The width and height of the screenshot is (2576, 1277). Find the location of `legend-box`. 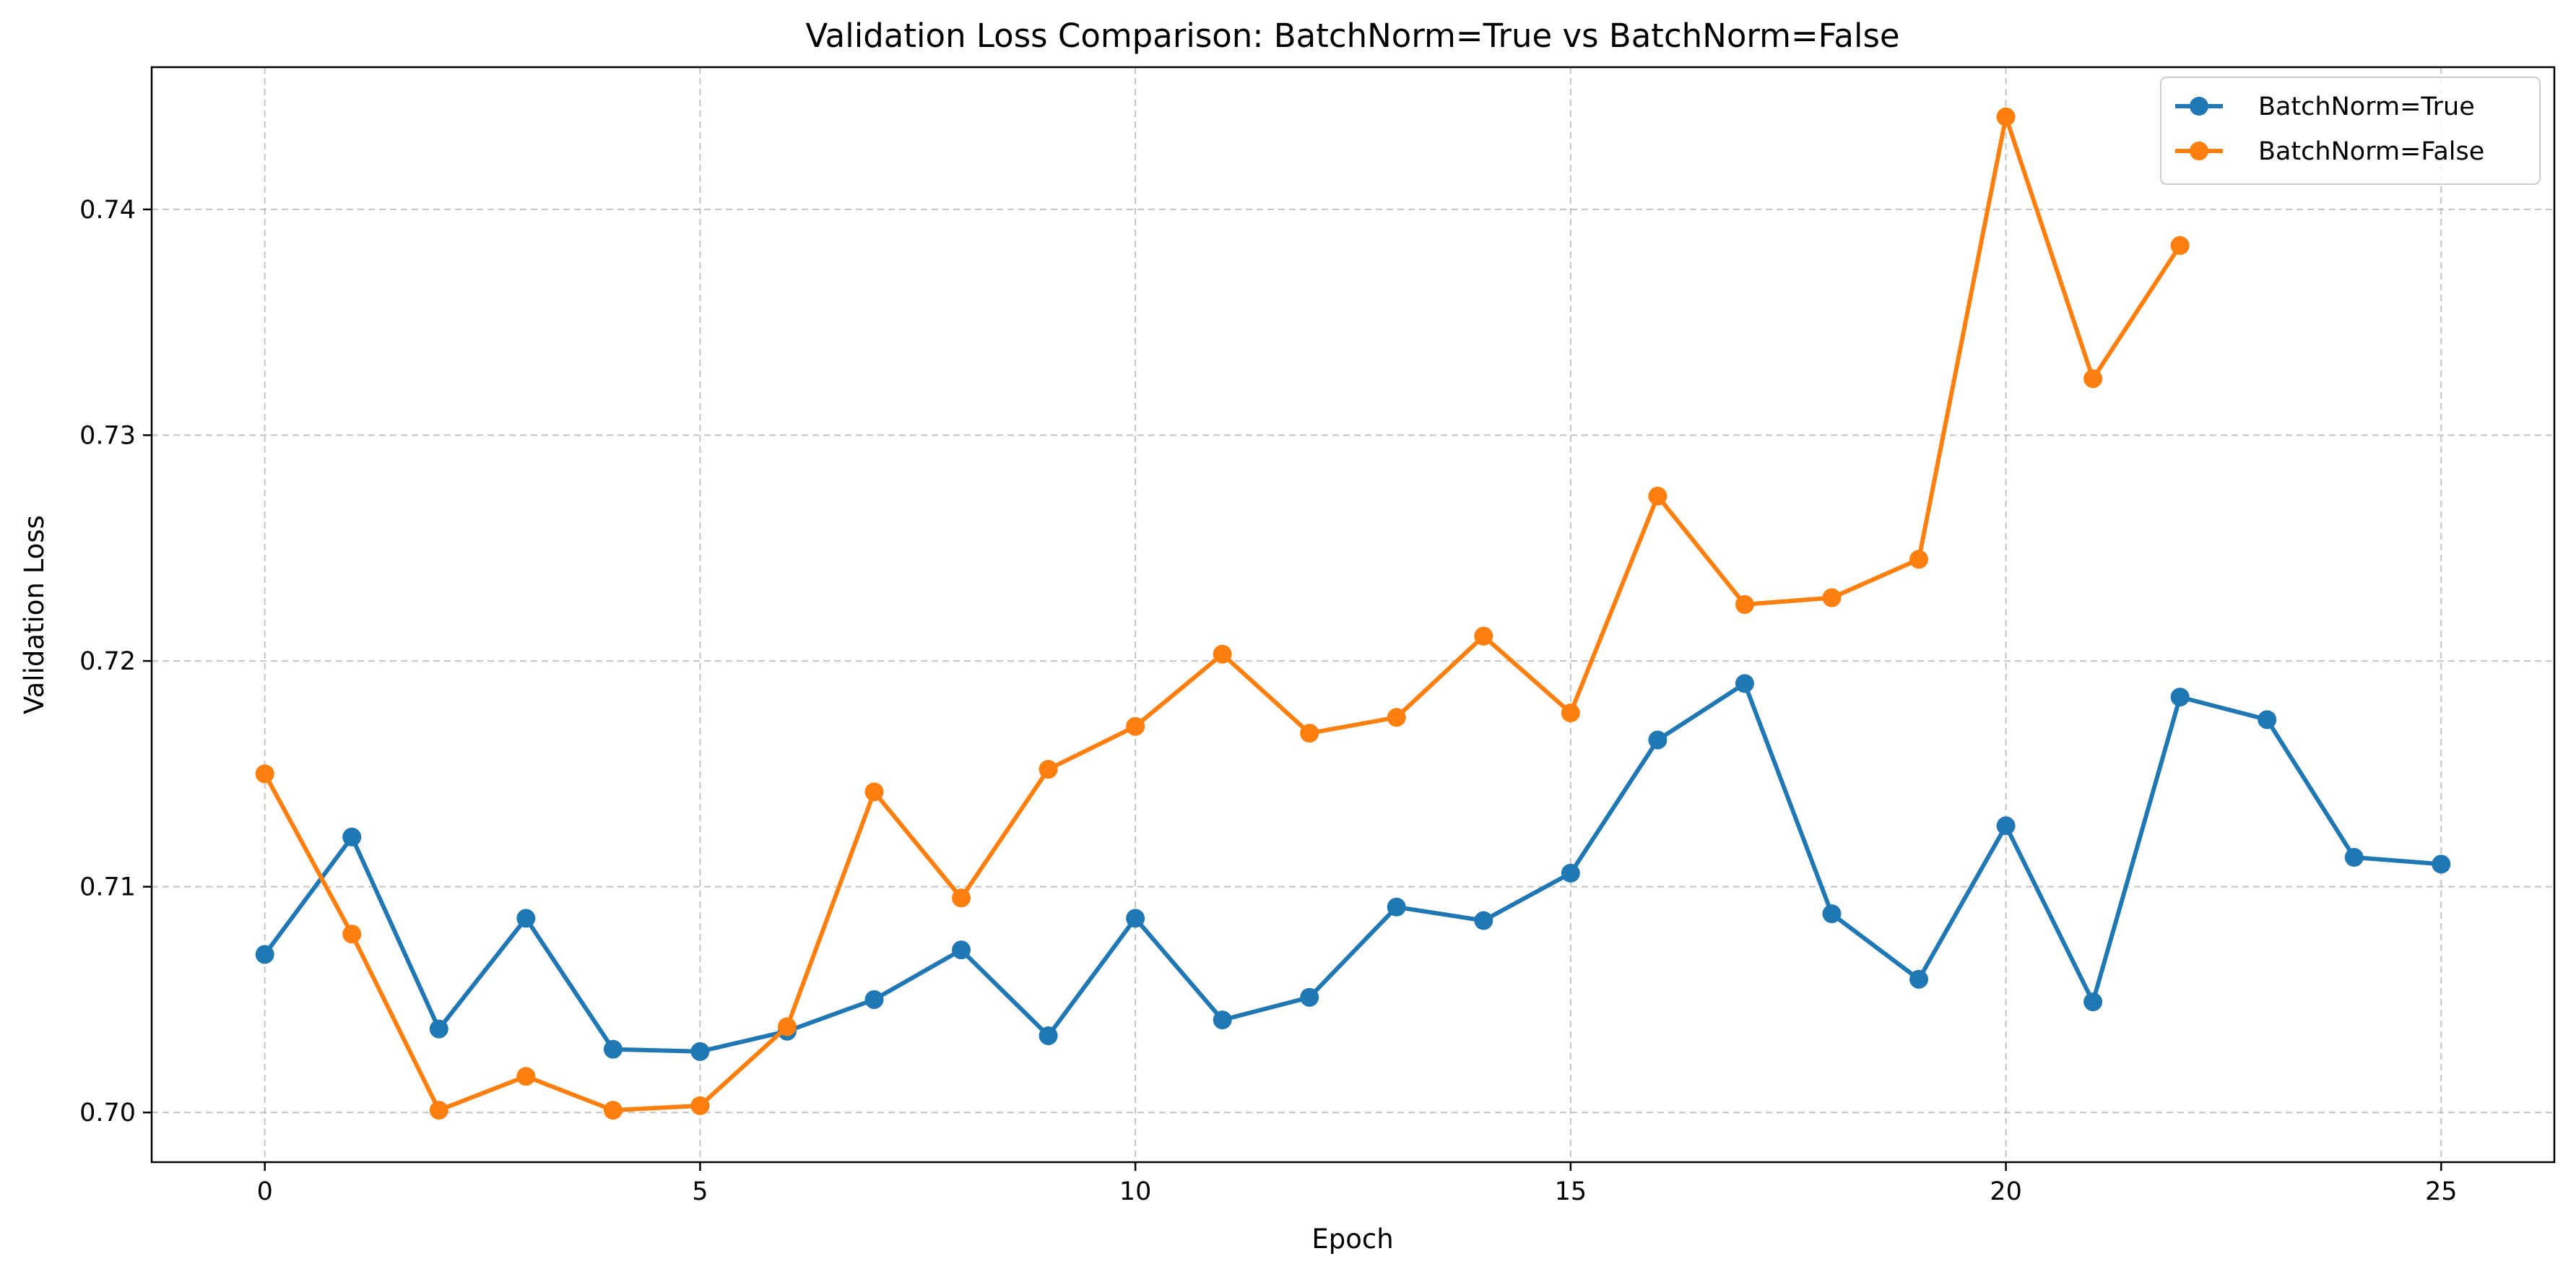

legend-box is located at coordinates (2350, 131).